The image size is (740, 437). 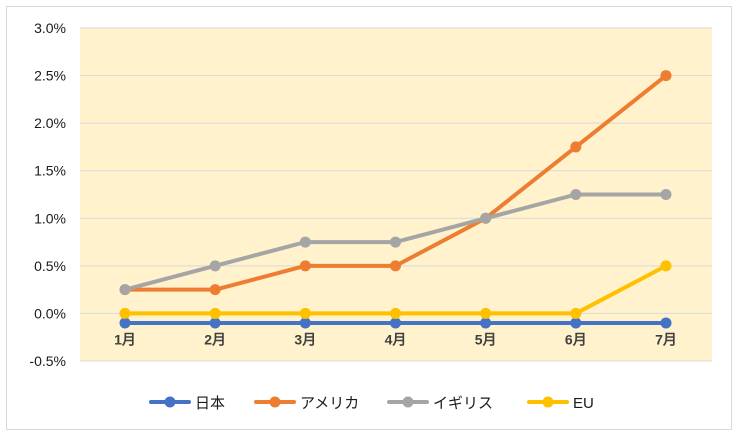 I want to click on x-tick-label: 4月, so click(x=396, y=339).